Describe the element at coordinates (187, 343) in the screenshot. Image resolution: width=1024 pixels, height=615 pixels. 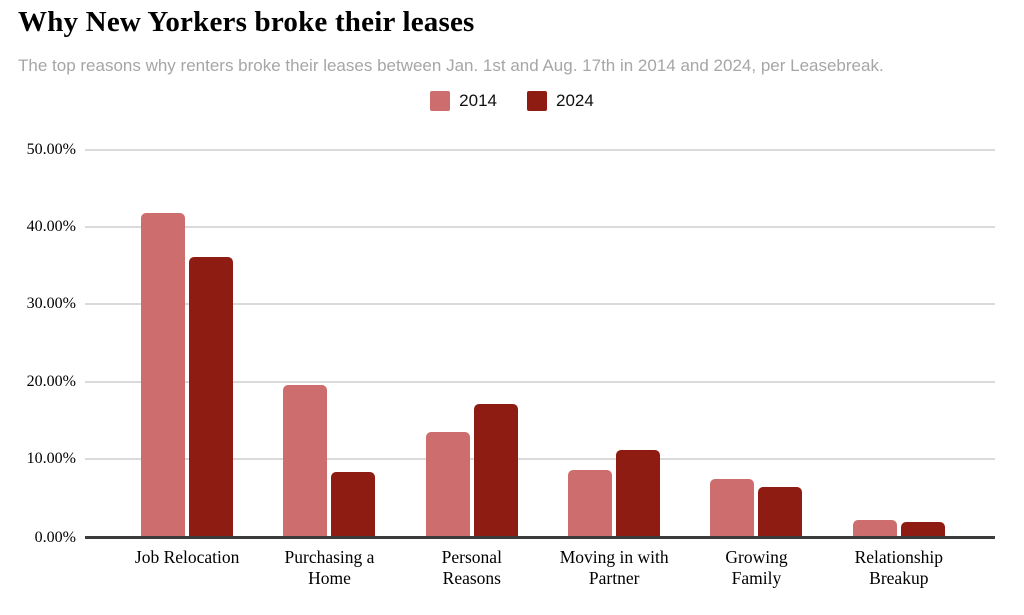
I see `bar-group-job-relocation` at that location.